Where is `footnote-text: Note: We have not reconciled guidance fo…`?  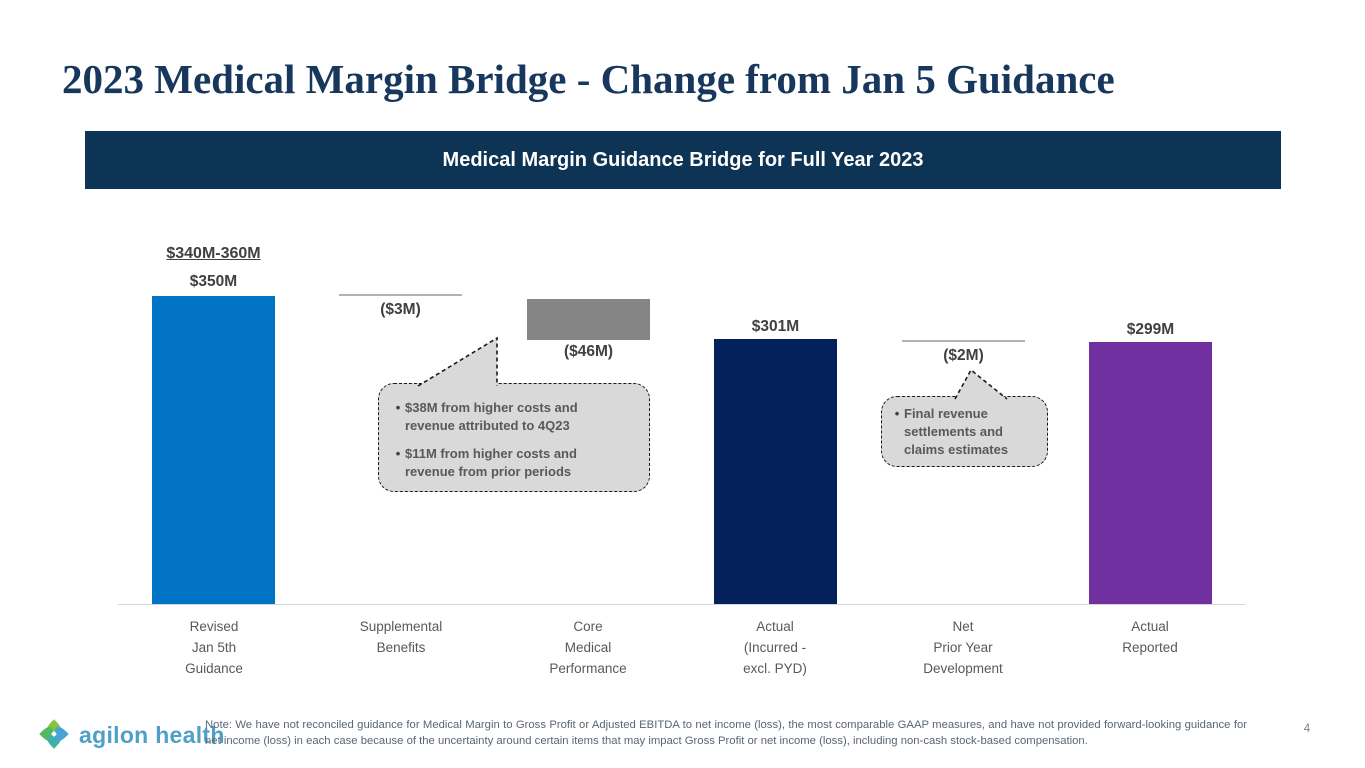
footnote-text: Note: We have not reconciled guidance fo… is located at coordinates (726, 733).